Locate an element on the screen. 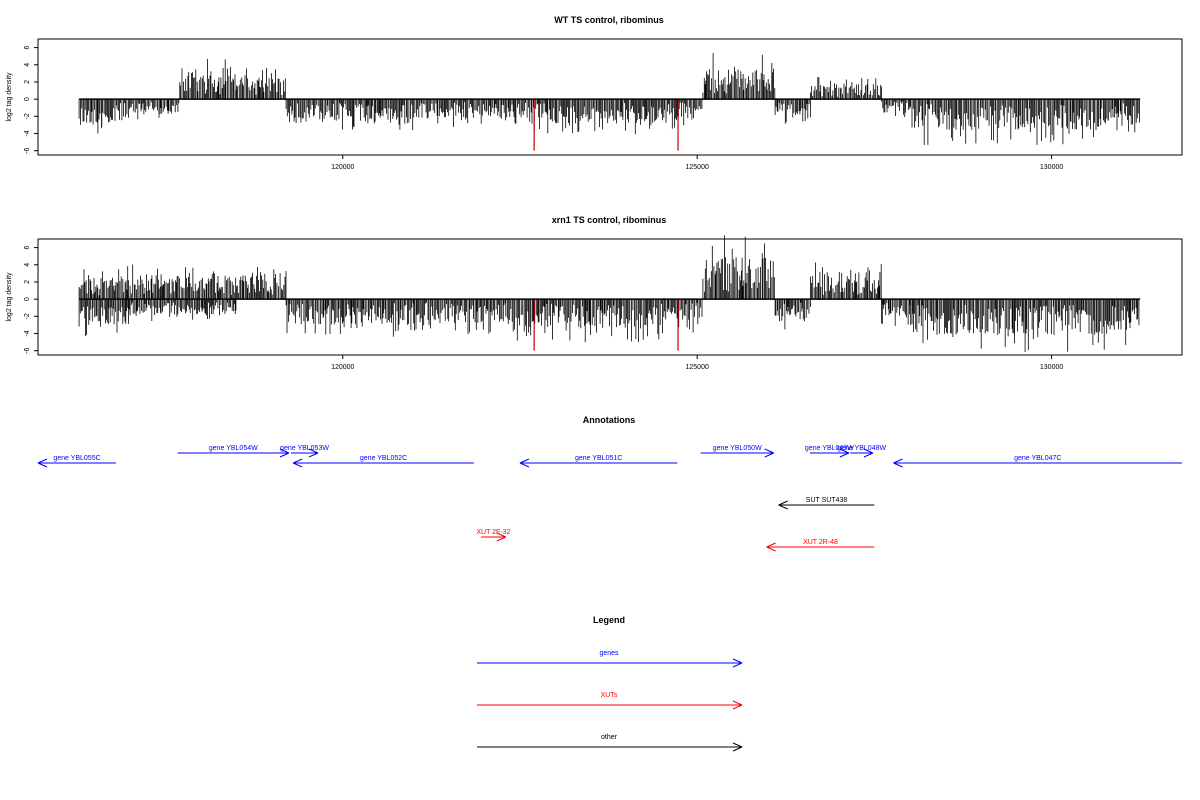 The height and width of the screenshot is (800, 1200). feature-label: gene YBL051C is located at coordinates (598, 458).